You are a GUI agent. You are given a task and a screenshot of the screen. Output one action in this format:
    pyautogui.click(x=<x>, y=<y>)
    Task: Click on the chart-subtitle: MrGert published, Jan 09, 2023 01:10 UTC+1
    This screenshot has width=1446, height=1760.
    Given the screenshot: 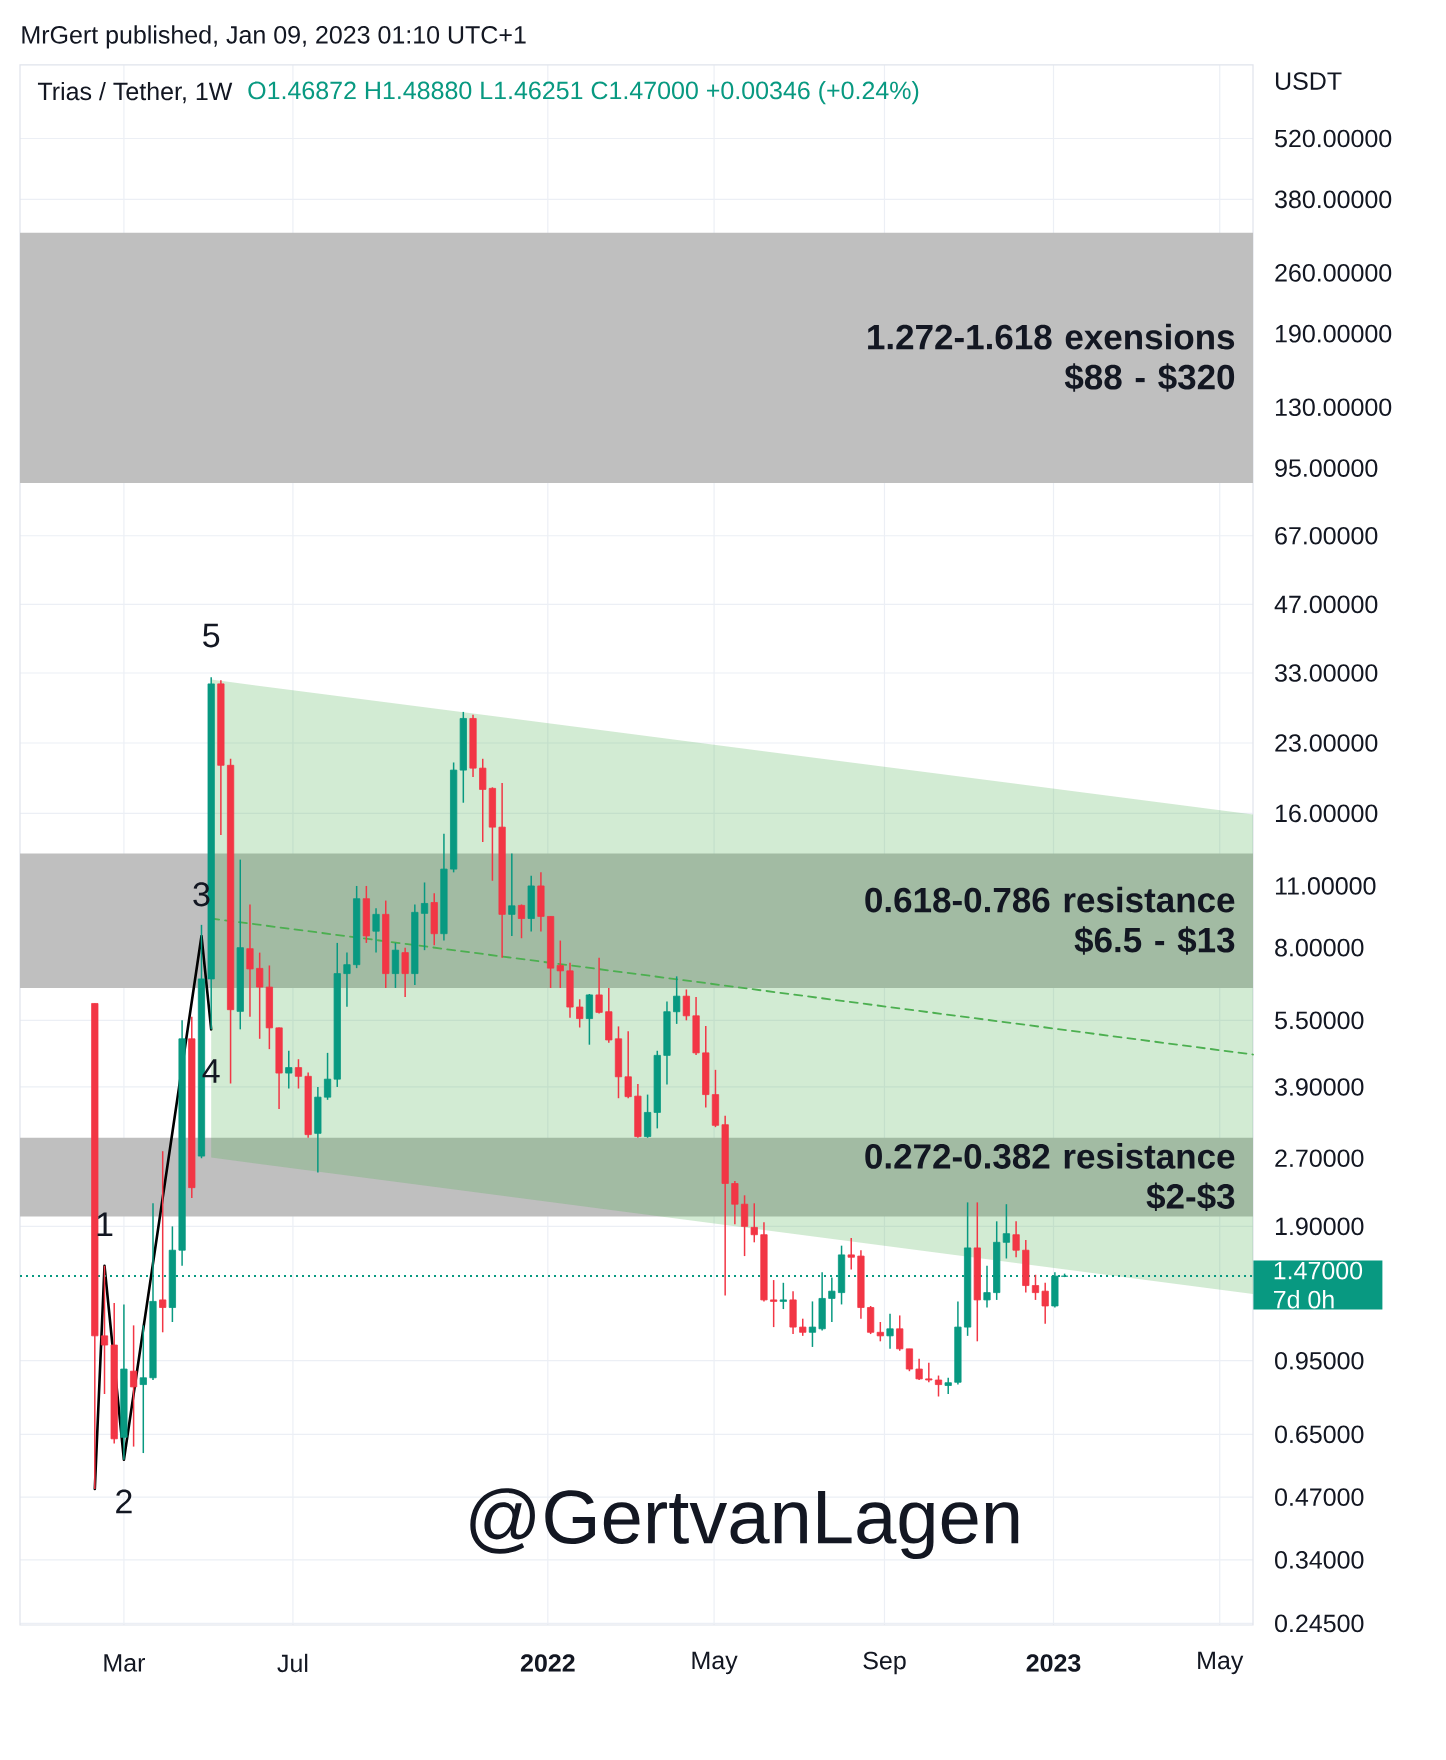 What is the action you would take?
    pyautogui.click(x=274, y=37)
    